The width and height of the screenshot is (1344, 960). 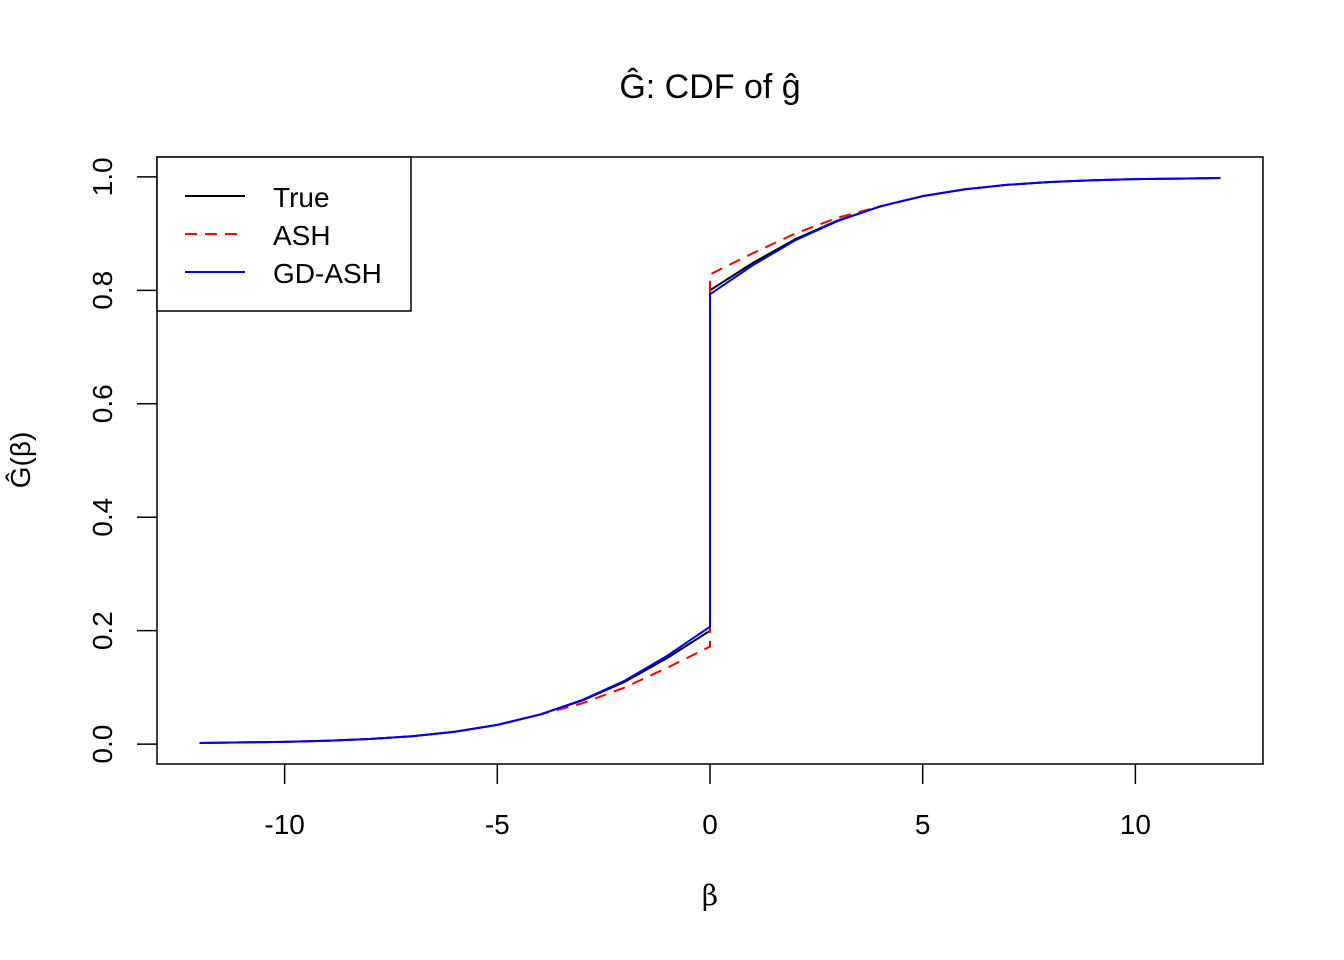 I want to click on y-tick-label: 0.6, so click(x=102, y=403).